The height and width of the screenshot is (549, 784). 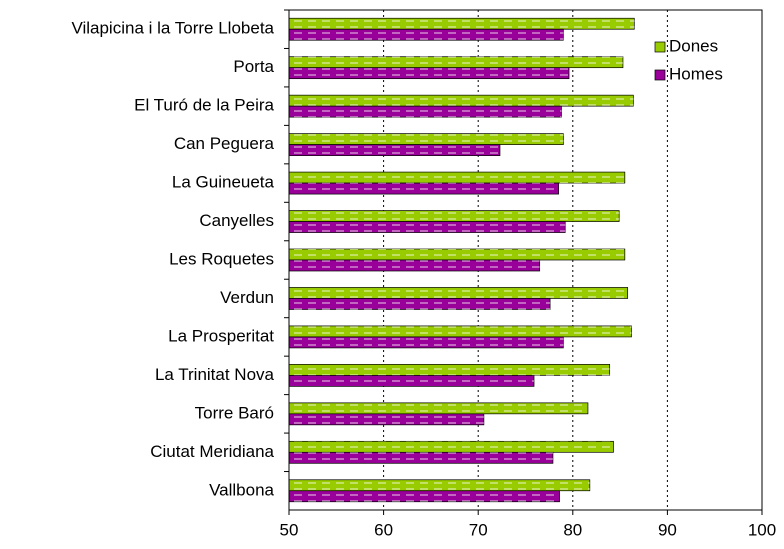 I want to click on y-tick-label: Verdun, so click(x=247, y=297).